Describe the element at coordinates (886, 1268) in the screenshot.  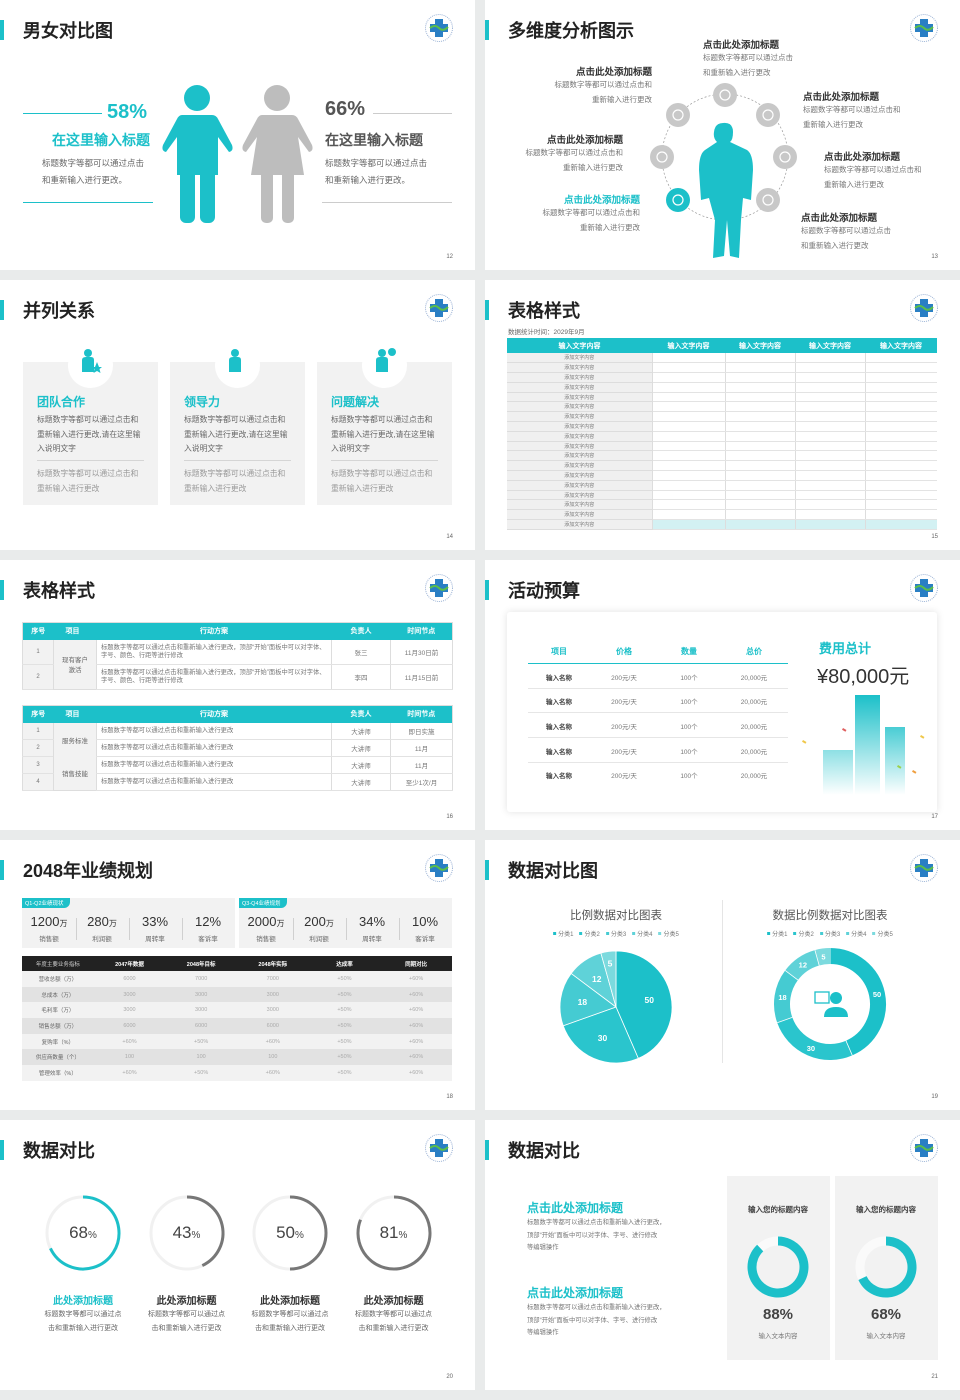
I see `stat-panel` at that location.